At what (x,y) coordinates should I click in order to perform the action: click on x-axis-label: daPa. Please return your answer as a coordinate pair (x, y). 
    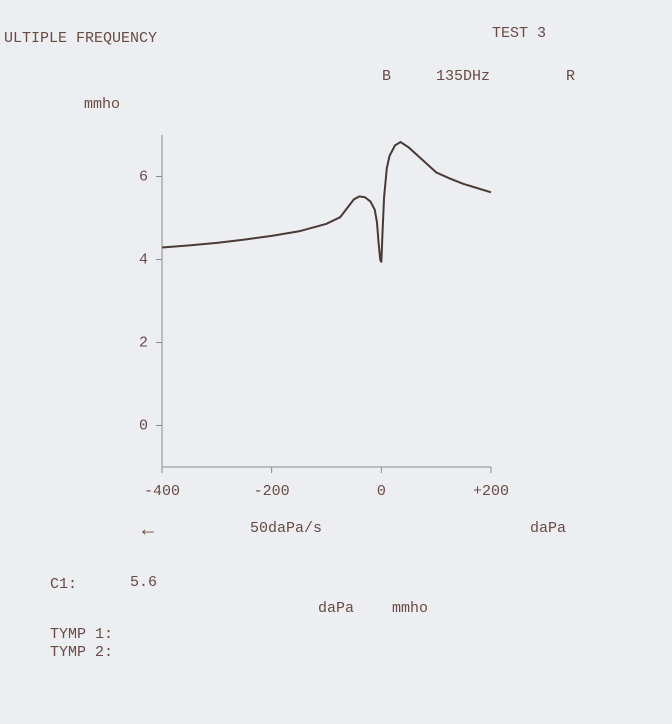
    Looking at the image, I should click on (548, 528).